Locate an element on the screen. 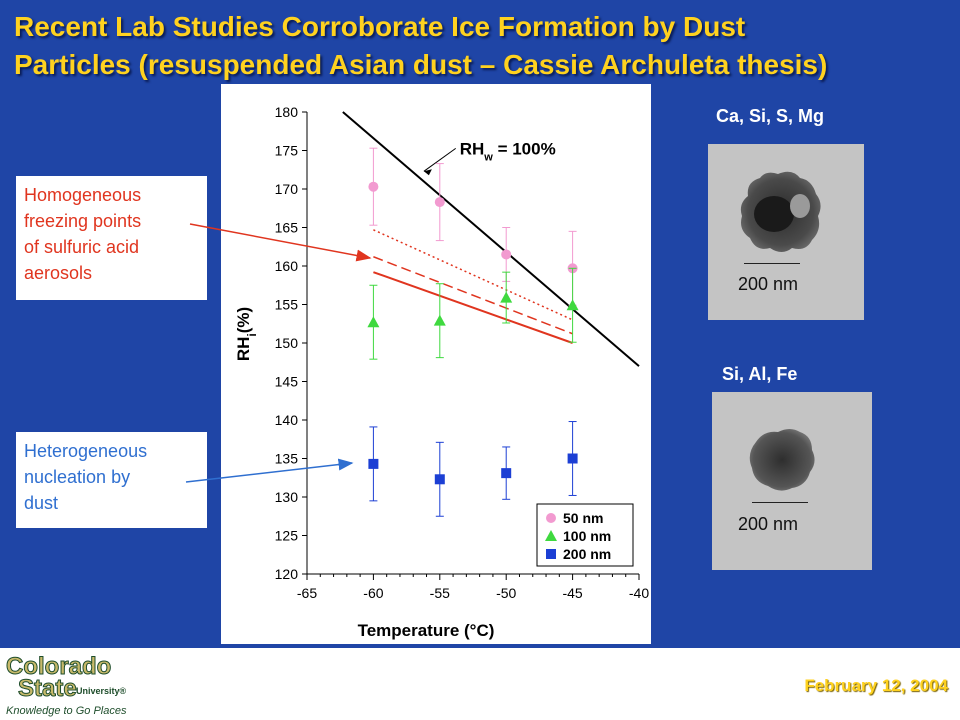  callout-line: dust is located at coordinates (41, 503).